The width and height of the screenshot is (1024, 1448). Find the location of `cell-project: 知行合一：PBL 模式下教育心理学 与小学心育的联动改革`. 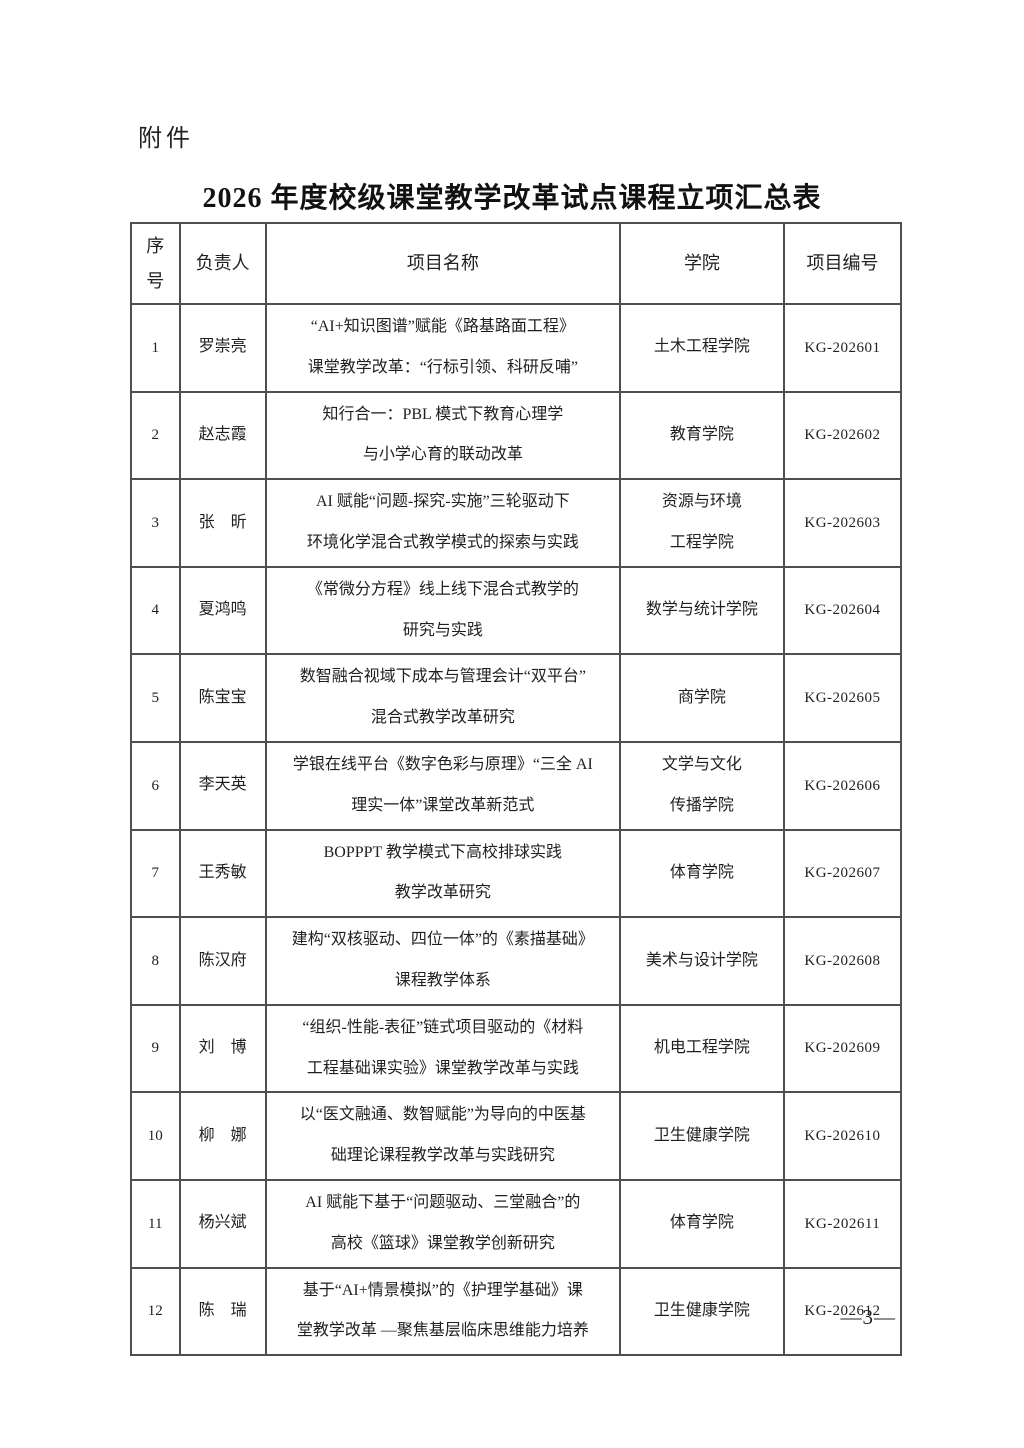

cell-project: 知行合一：PBL 模式下教育心理学 与小学心育的联动改革 is located at coordinates (442, 435).